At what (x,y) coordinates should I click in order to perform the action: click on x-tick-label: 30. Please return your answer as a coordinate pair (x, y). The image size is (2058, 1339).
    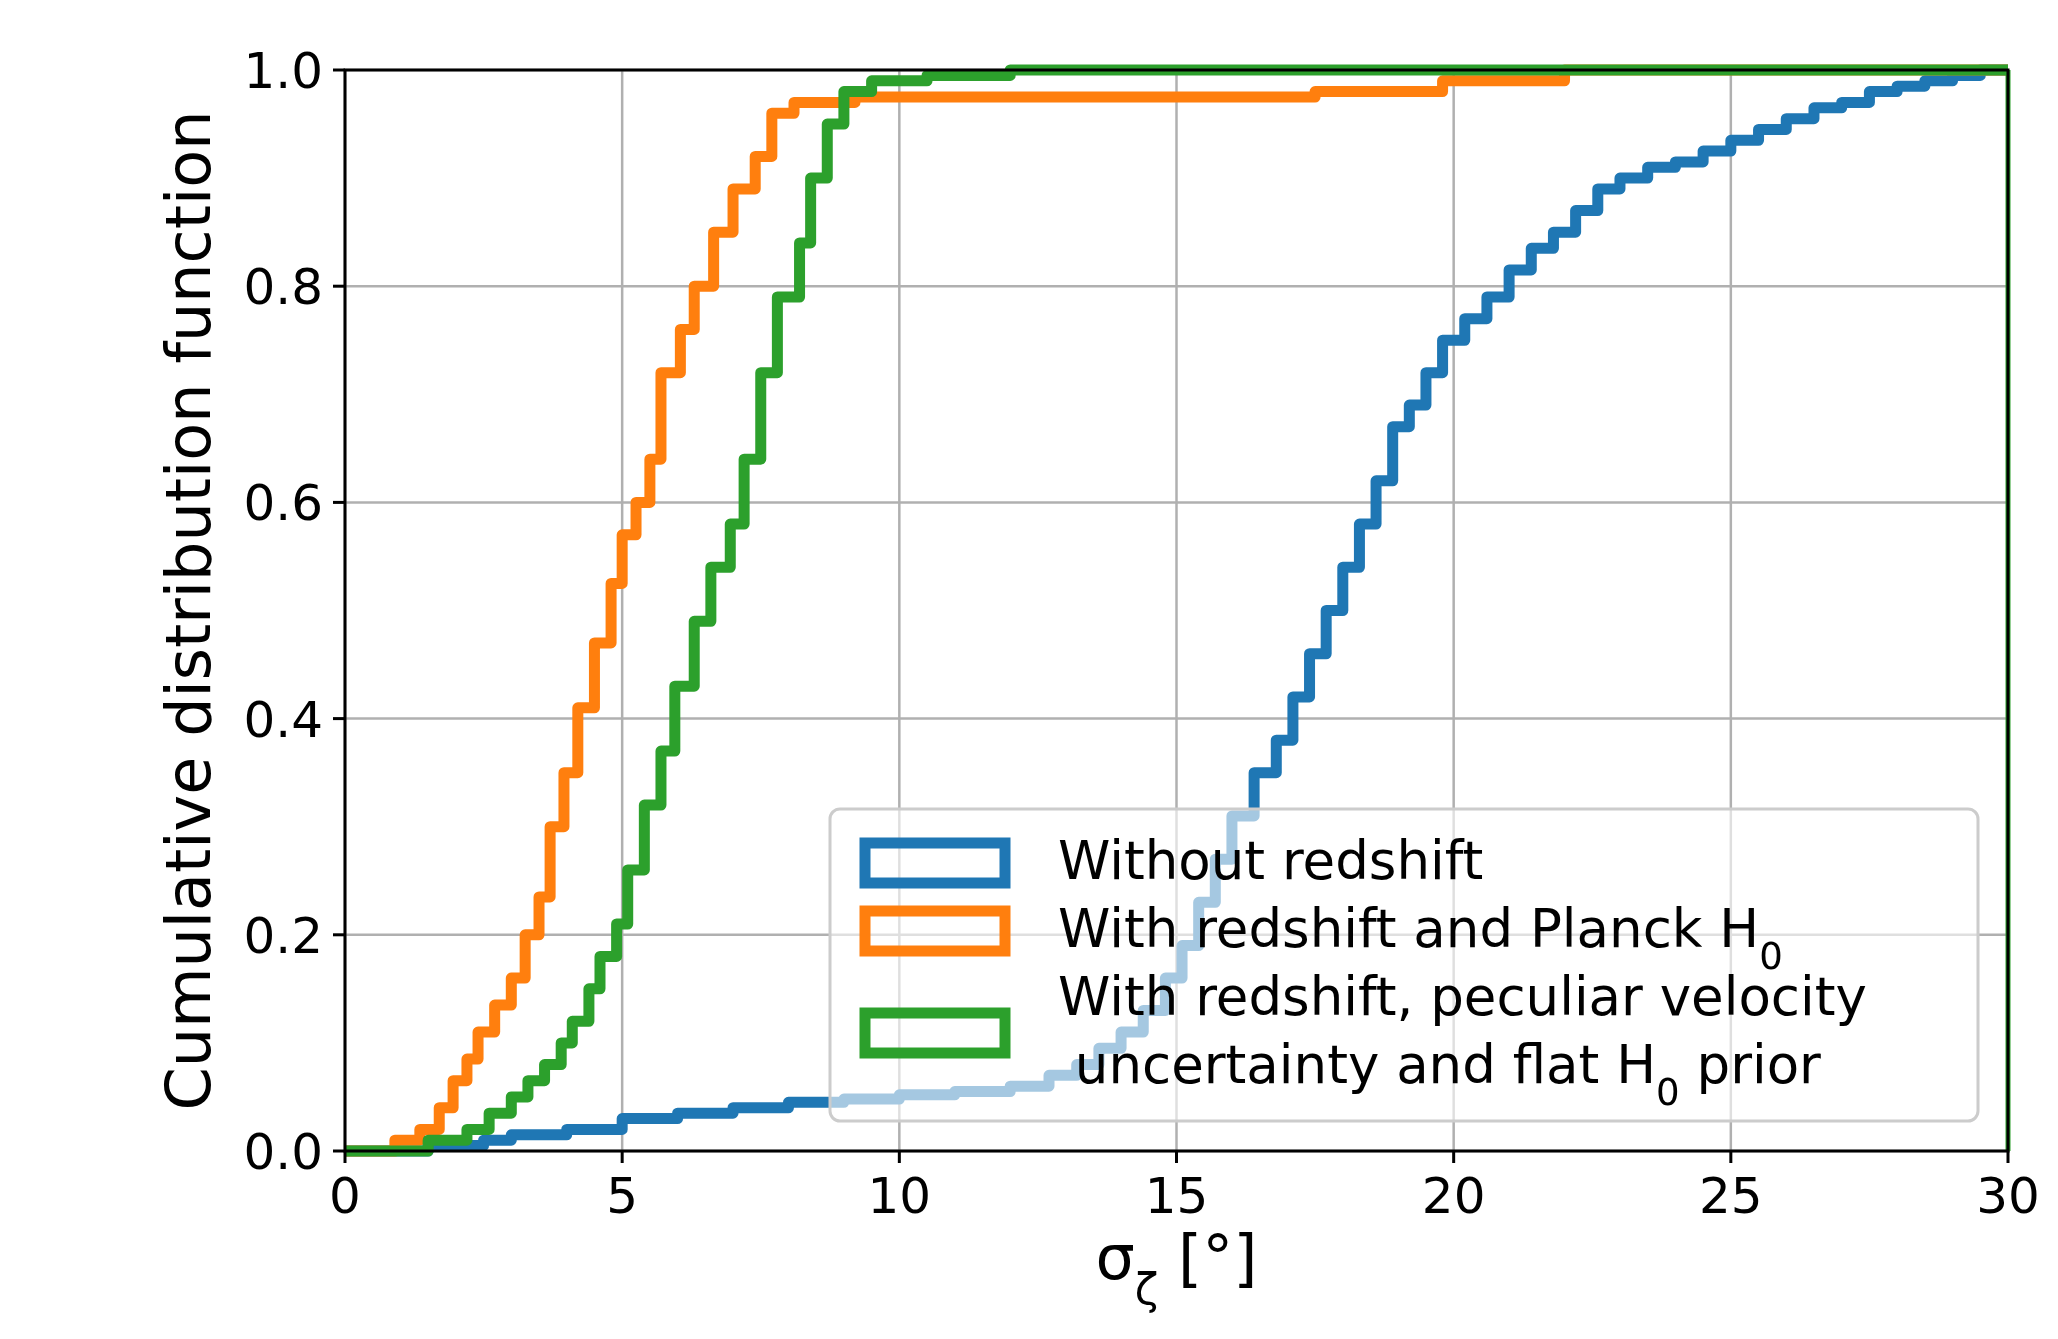
    Looking at the image, I should click on (2008, 1196).